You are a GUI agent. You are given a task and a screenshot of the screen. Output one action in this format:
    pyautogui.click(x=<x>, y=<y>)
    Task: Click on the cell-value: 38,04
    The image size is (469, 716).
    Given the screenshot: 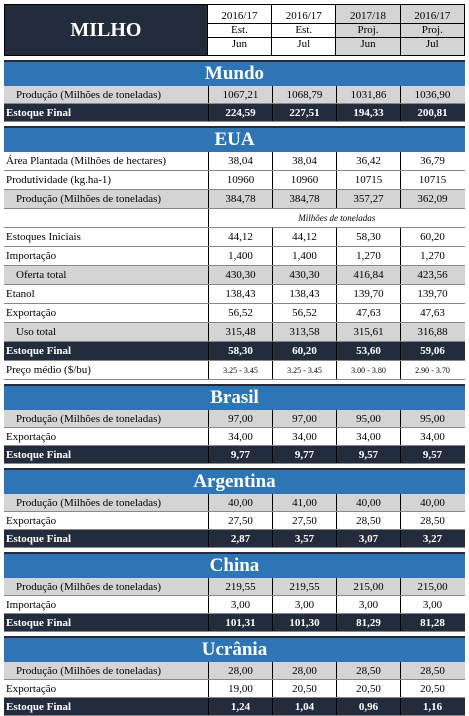 What is the action you would take?
    pyautogui.click(x=304, y=161)
    